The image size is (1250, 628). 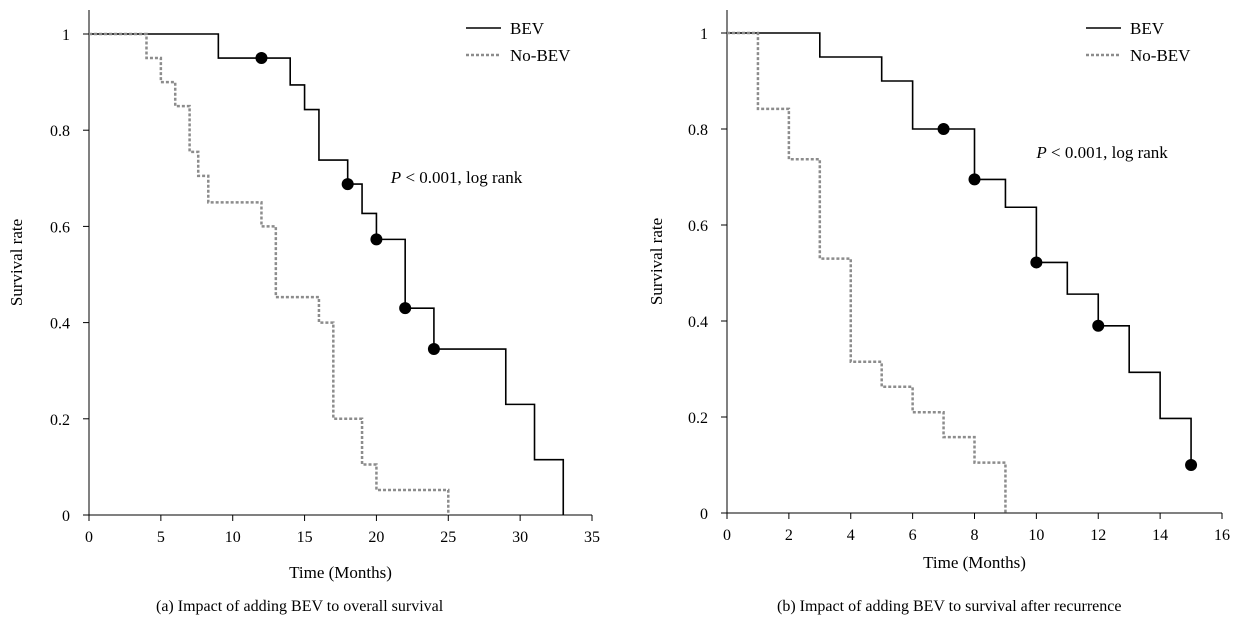 What do you see at coordinates (520, 537) in the screenshot?
I see `x-tick-label: 30` at bounding box center [520, 537].